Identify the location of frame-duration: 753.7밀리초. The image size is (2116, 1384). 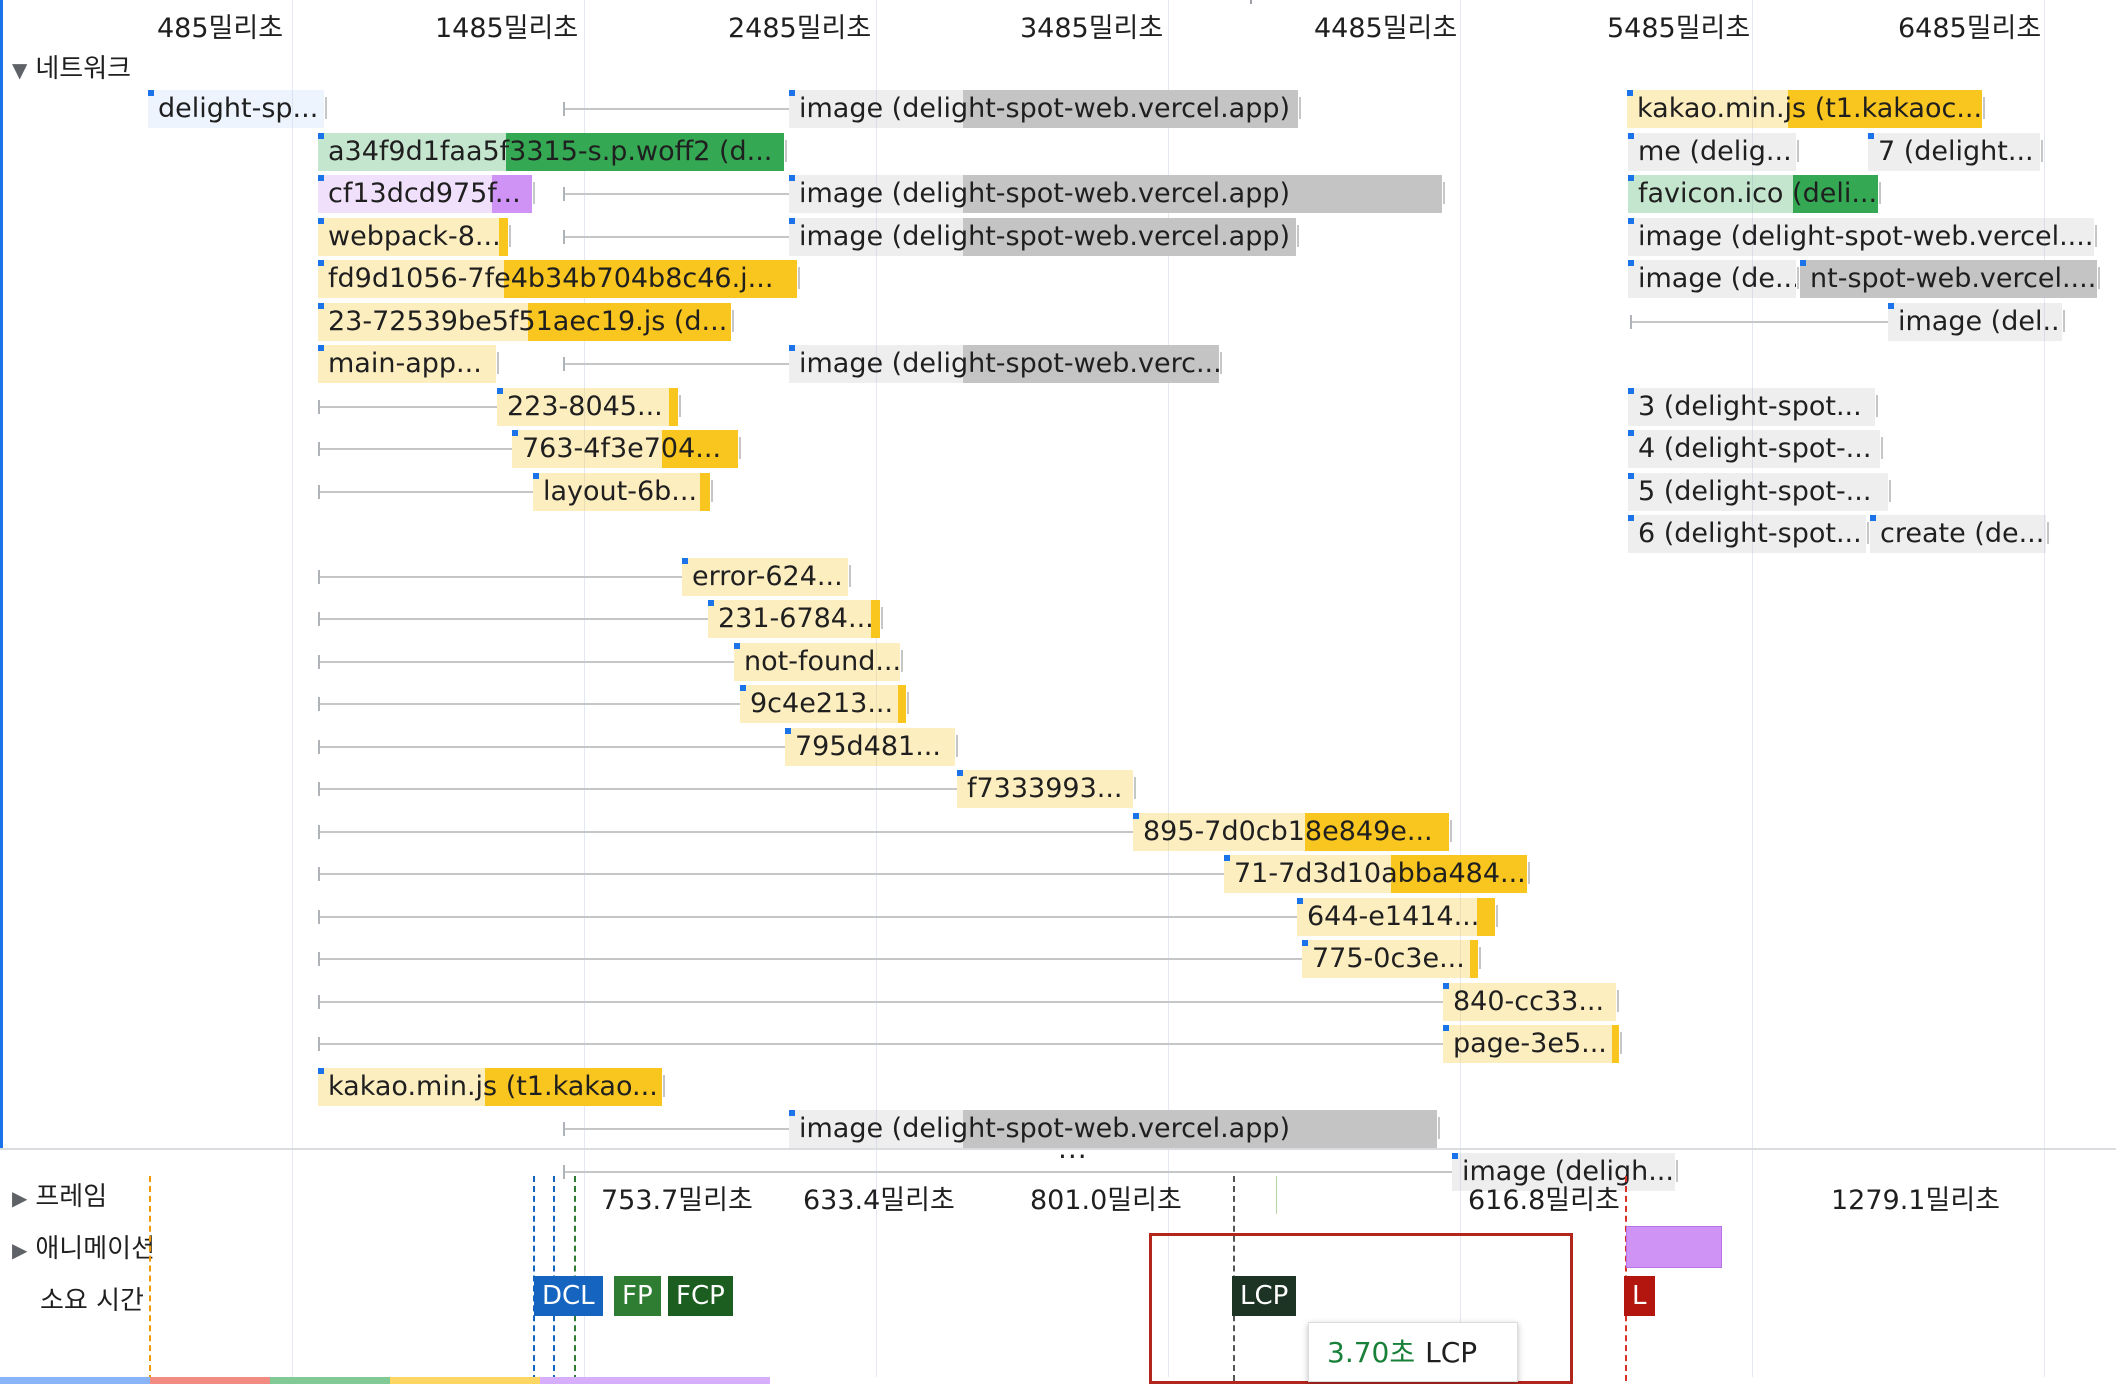
(677, 1200).